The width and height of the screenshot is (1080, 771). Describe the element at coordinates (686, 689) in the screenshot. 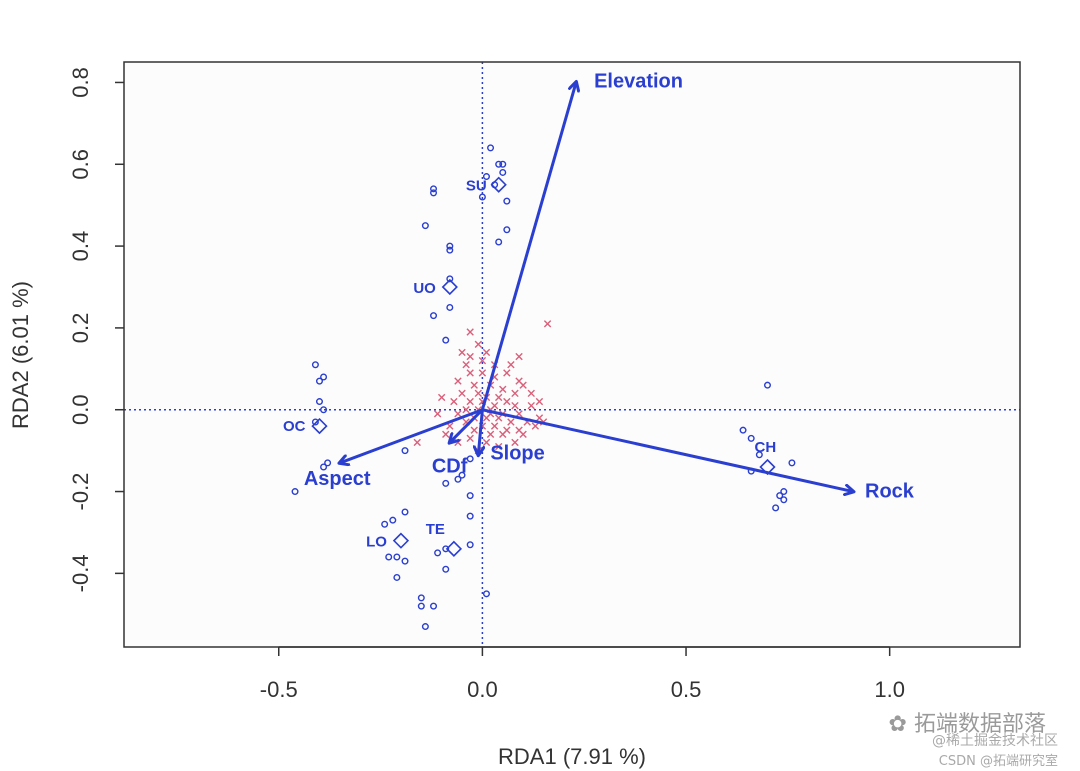

I see `x-tick-label: 0.5` at that location.